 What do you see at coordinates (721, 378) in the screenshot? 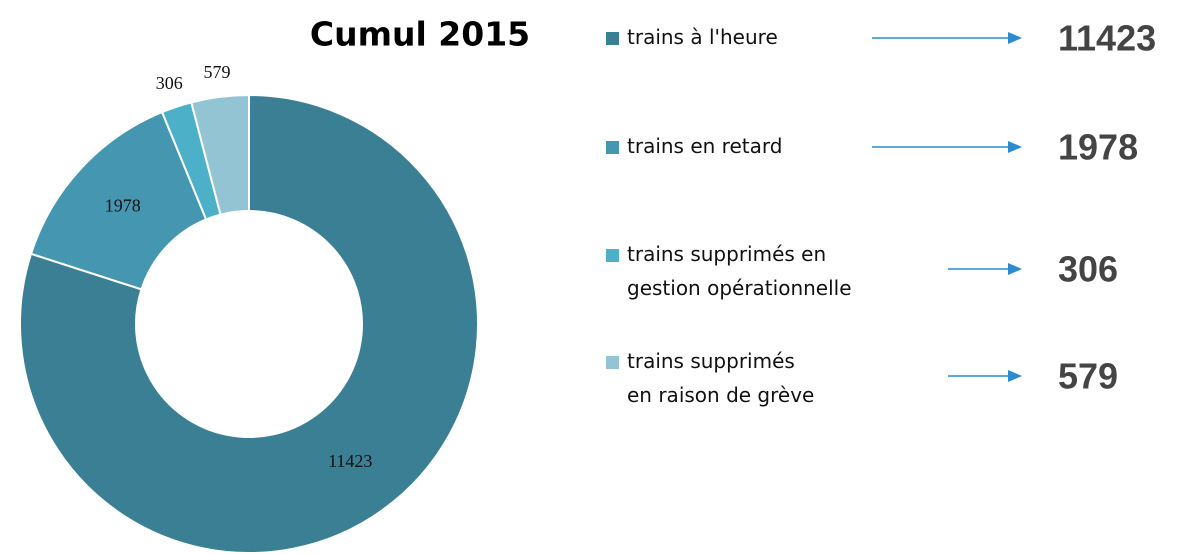
I see `legend-label: trains supprimés en raison de grève` at bounding box center [721, 378].